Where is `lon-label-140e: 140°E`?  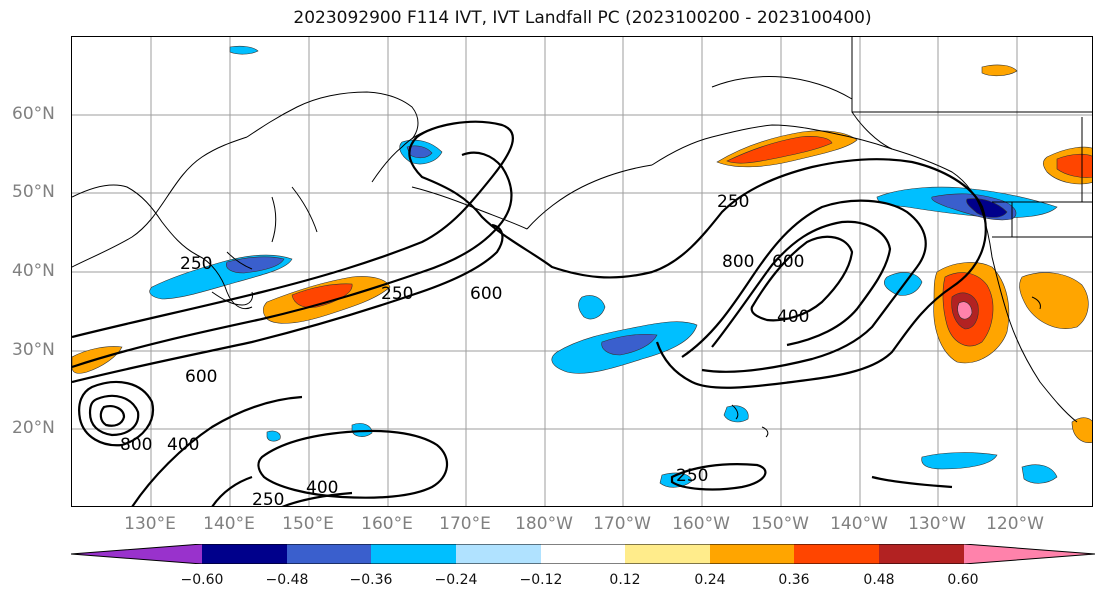
lon-label-140e: 140°E is located at coordinates (229, 524).